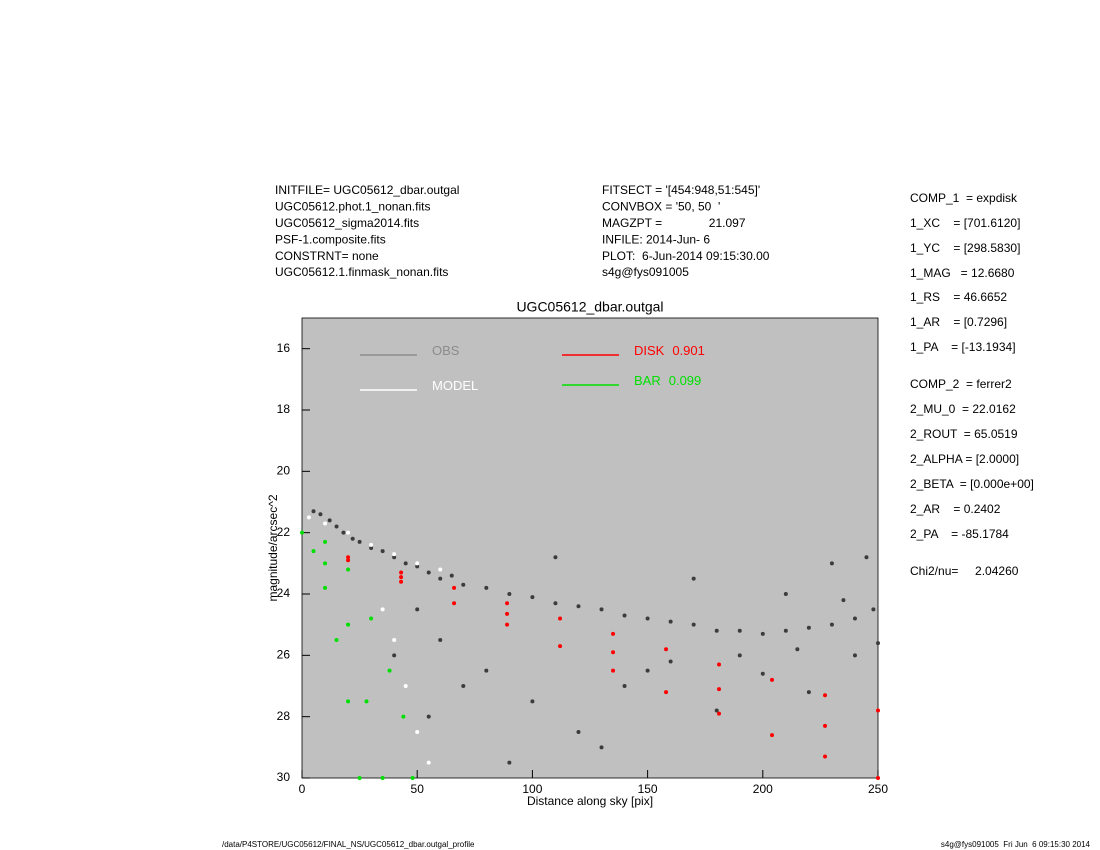 The width and height of the screenshot is (1100, 850). I want to click on header-left-line: INITFILE= UGC05612_dbar.outgal, so click(367, 190).